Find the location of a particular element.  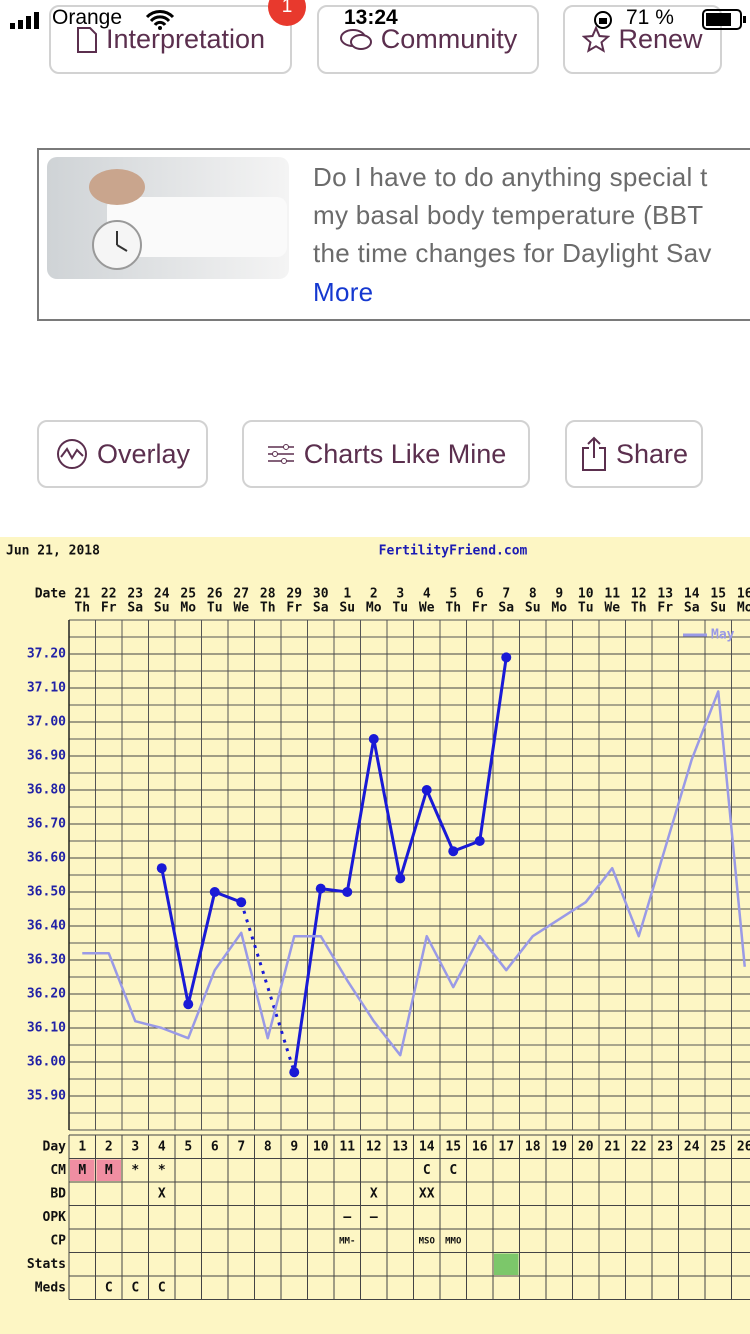

renew-button: Renew is located at coordinates (642, 39).